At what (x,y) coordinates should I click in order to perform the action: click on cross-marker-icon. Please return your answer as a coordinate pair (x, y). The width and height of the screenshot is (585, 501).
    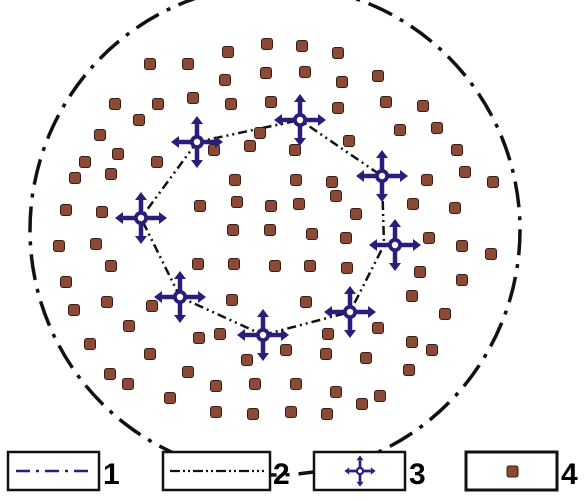
    Looking at the image, I should click on (360, 471).